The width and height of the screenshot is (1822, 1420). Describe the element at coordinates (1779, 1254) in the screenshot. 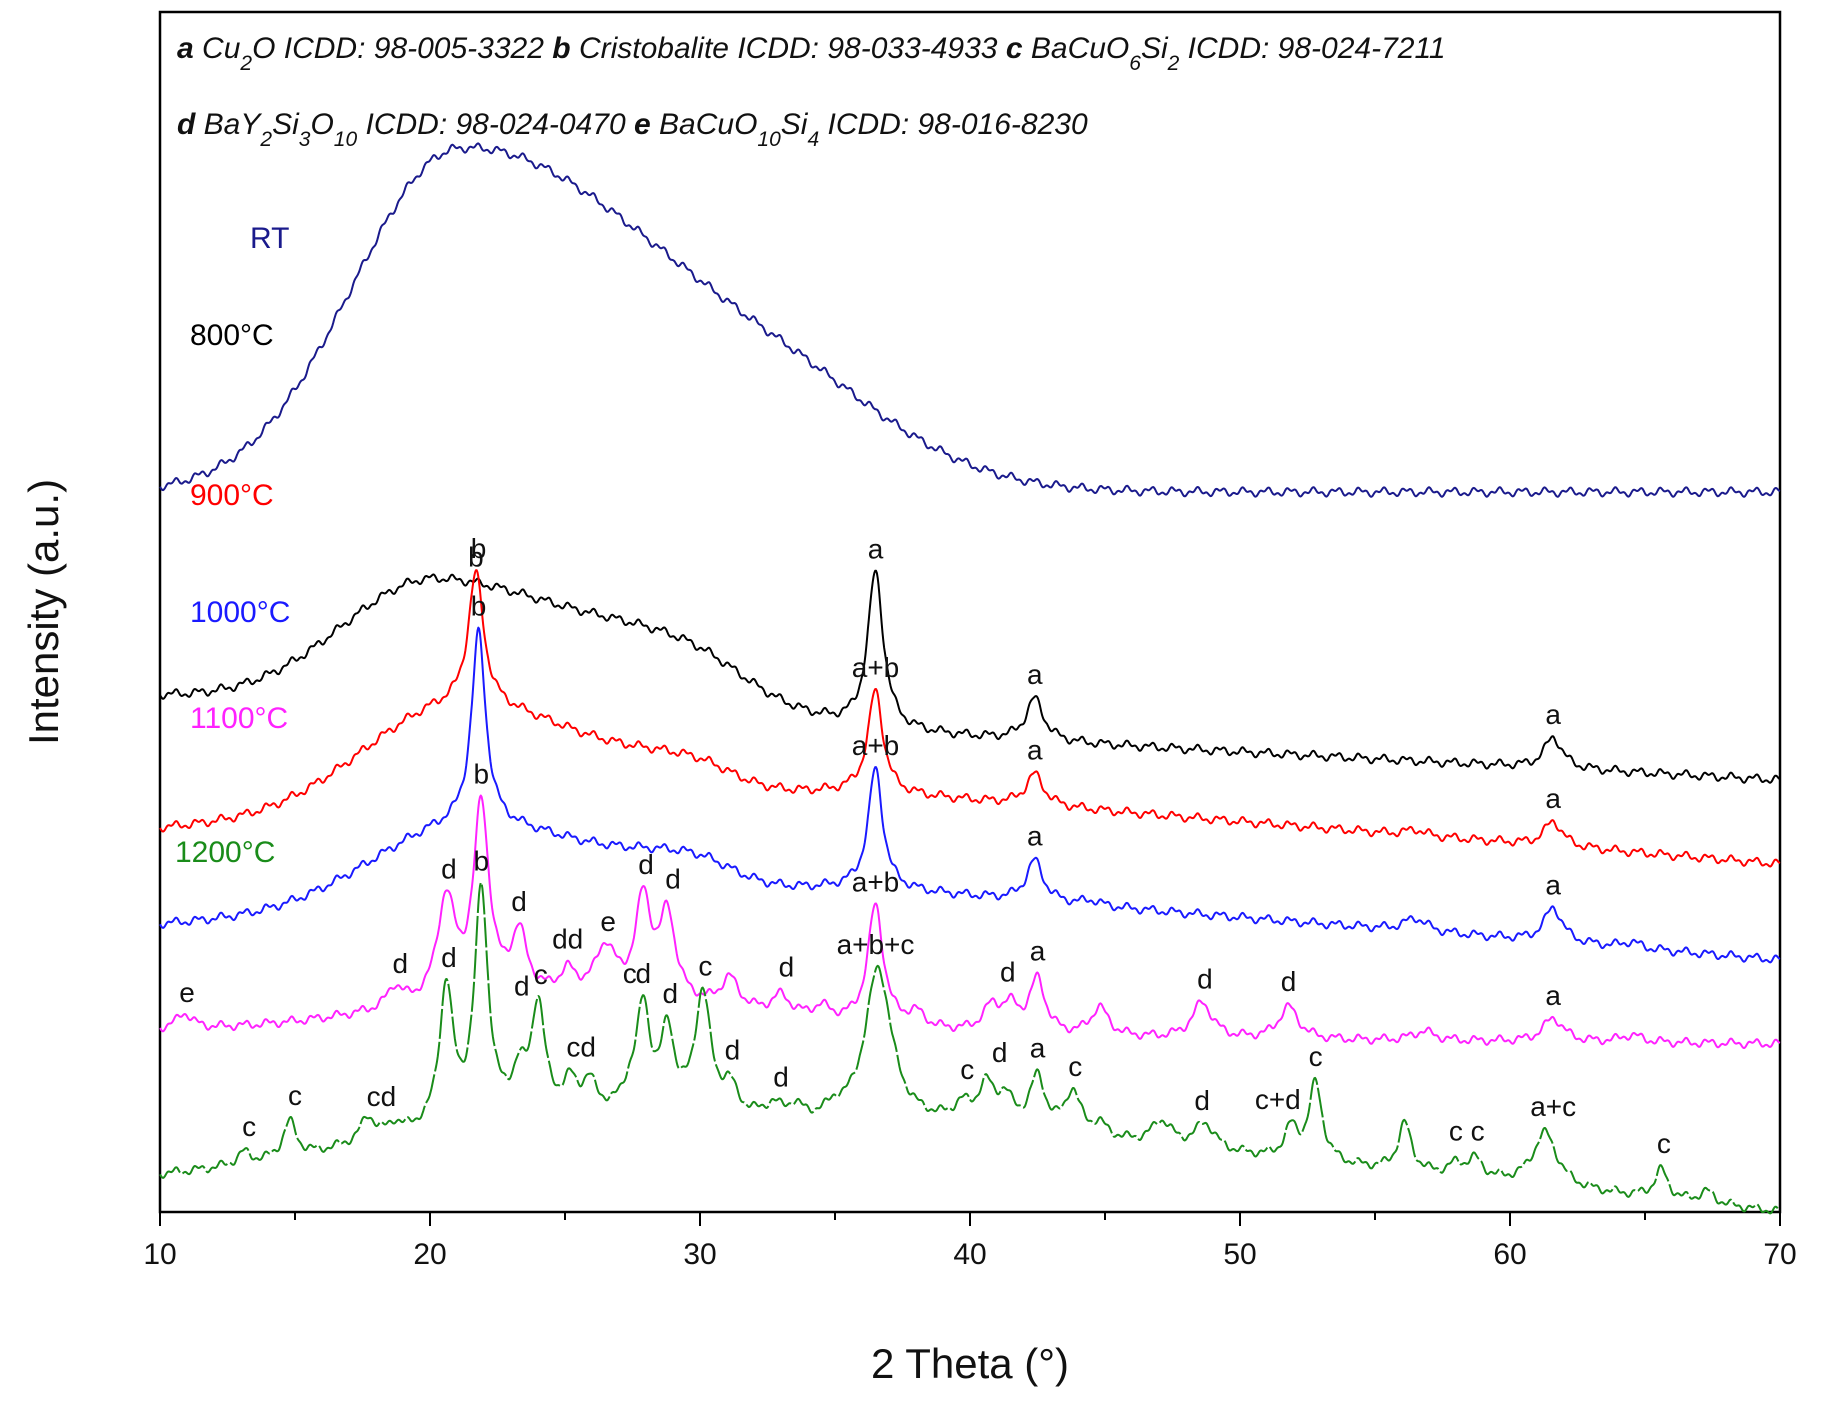

I see `x-tick-label: 70` at that location.